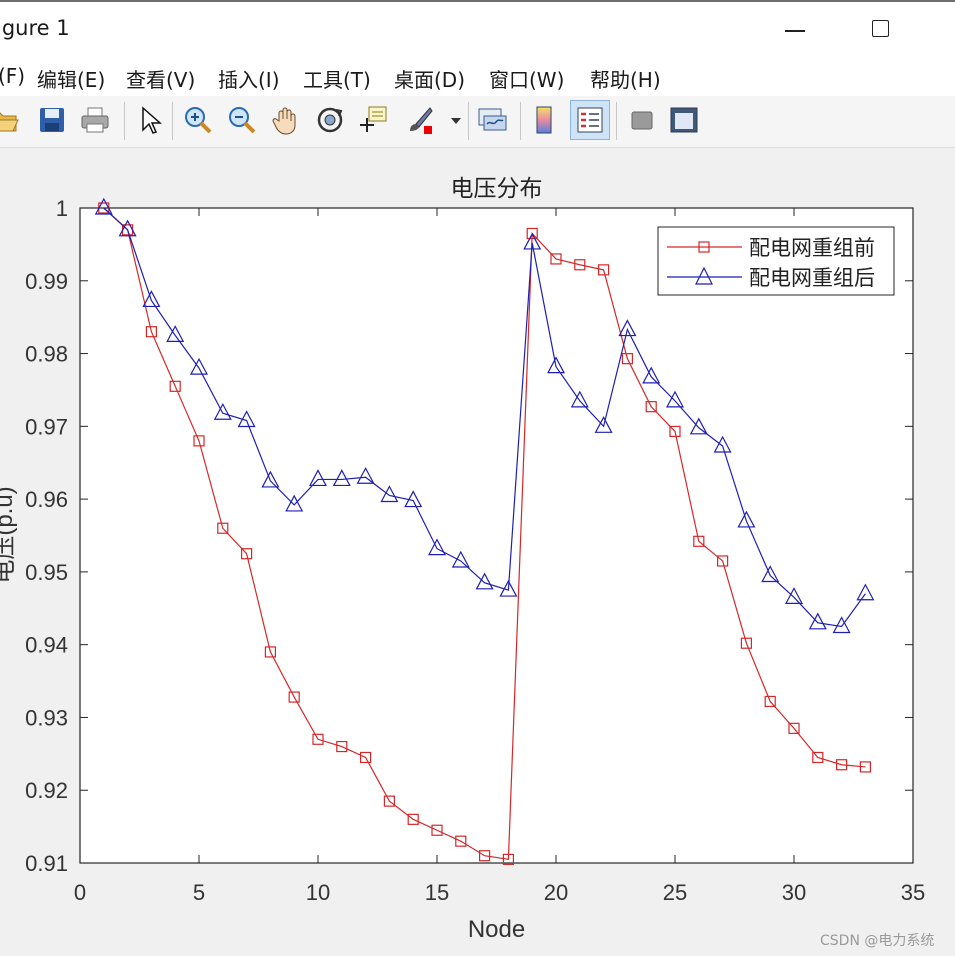  What do you see at coordinates (492, 120) in the screenshot?
I see `link-plot-icon` at bounding box center [492, 120].